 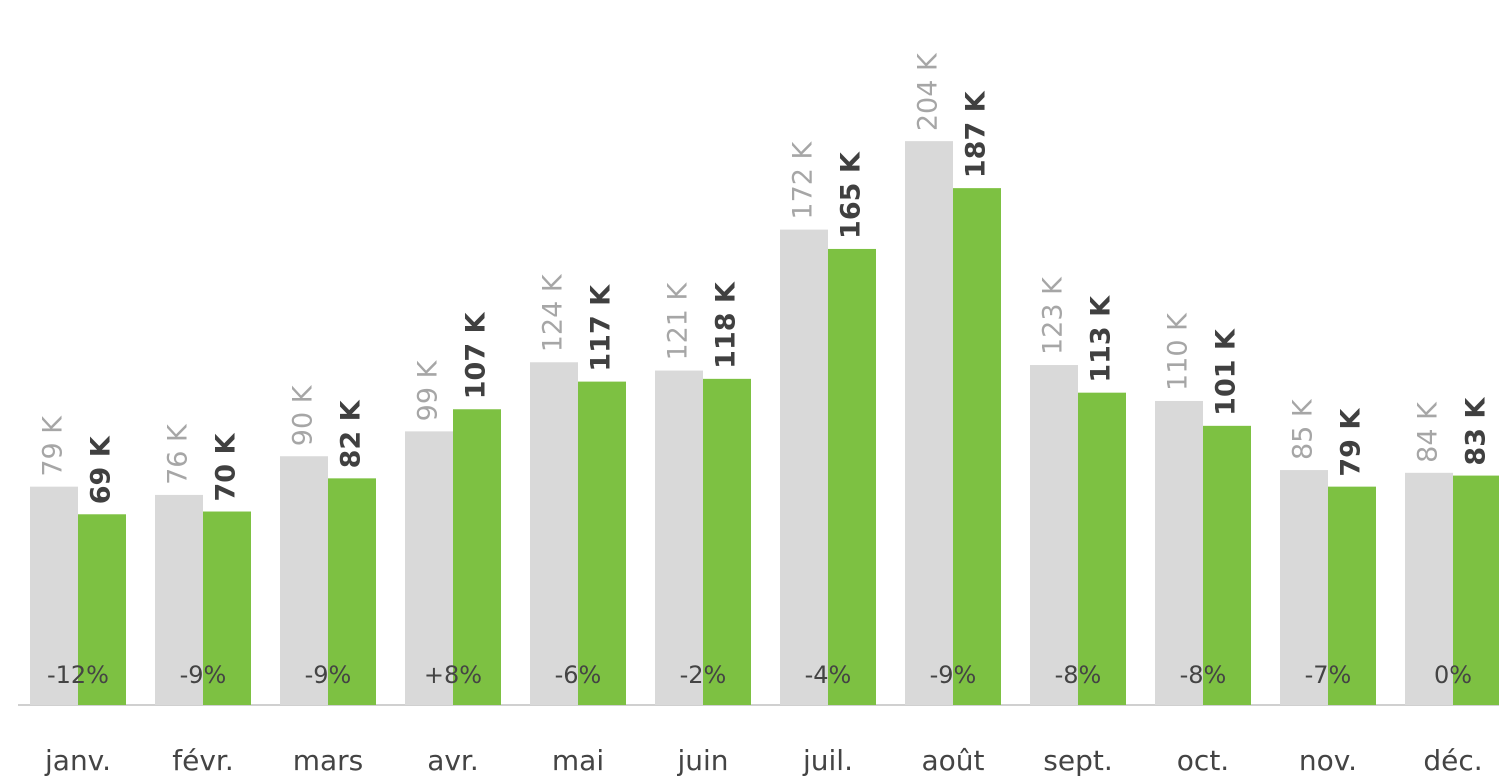 What do you see at coordinates (578, 675) in the screenshot?
I see `change-label: -6%` at bounding box center [578, 675].